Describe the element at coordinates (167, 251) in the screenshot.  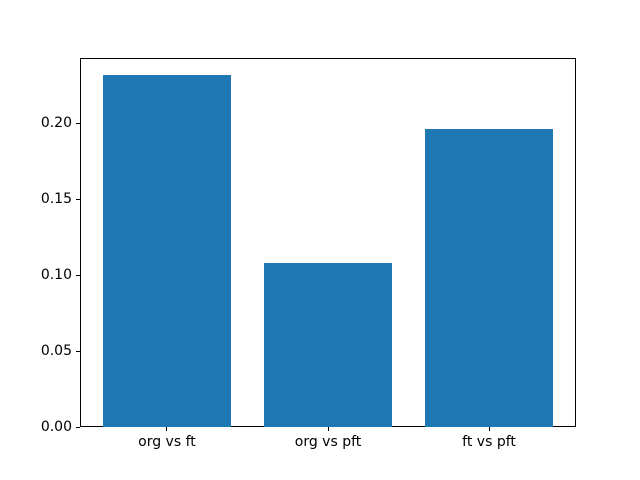
I see `bar-org-vs-ft` at that location.